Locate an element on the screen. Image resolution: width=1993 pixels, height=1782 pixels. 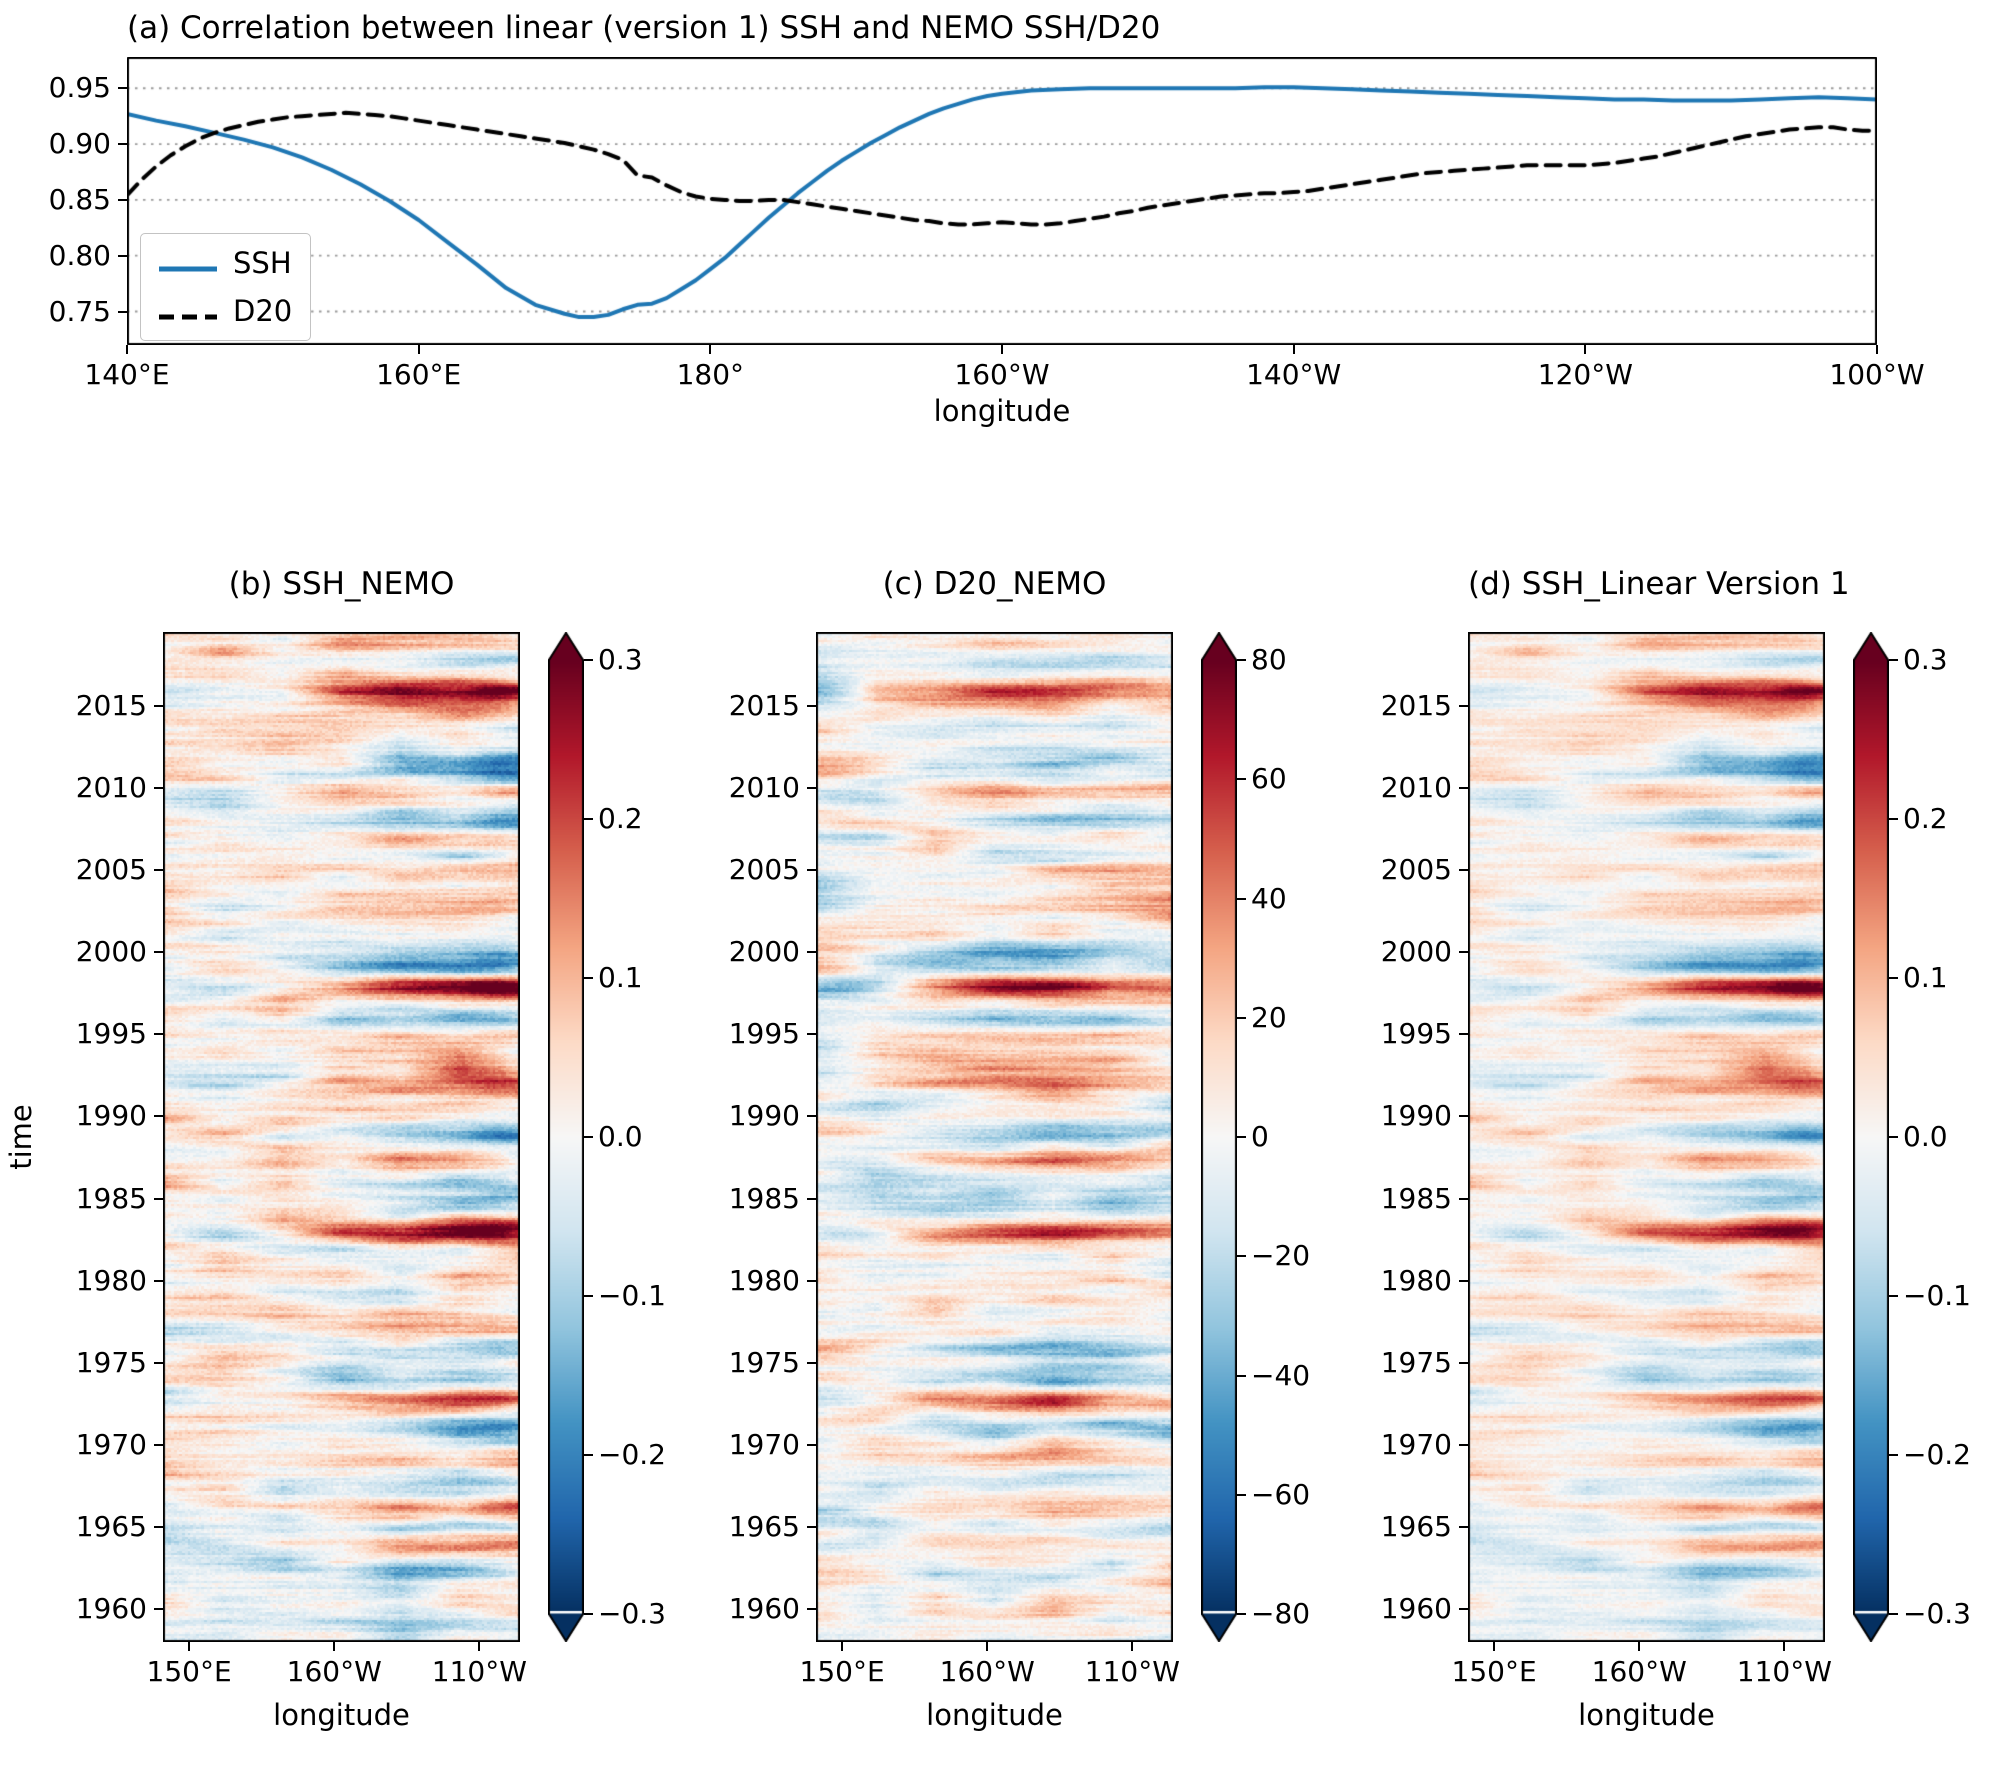
colorbar-tick-label: −0.2 is located at coordinates (1937, 1454).